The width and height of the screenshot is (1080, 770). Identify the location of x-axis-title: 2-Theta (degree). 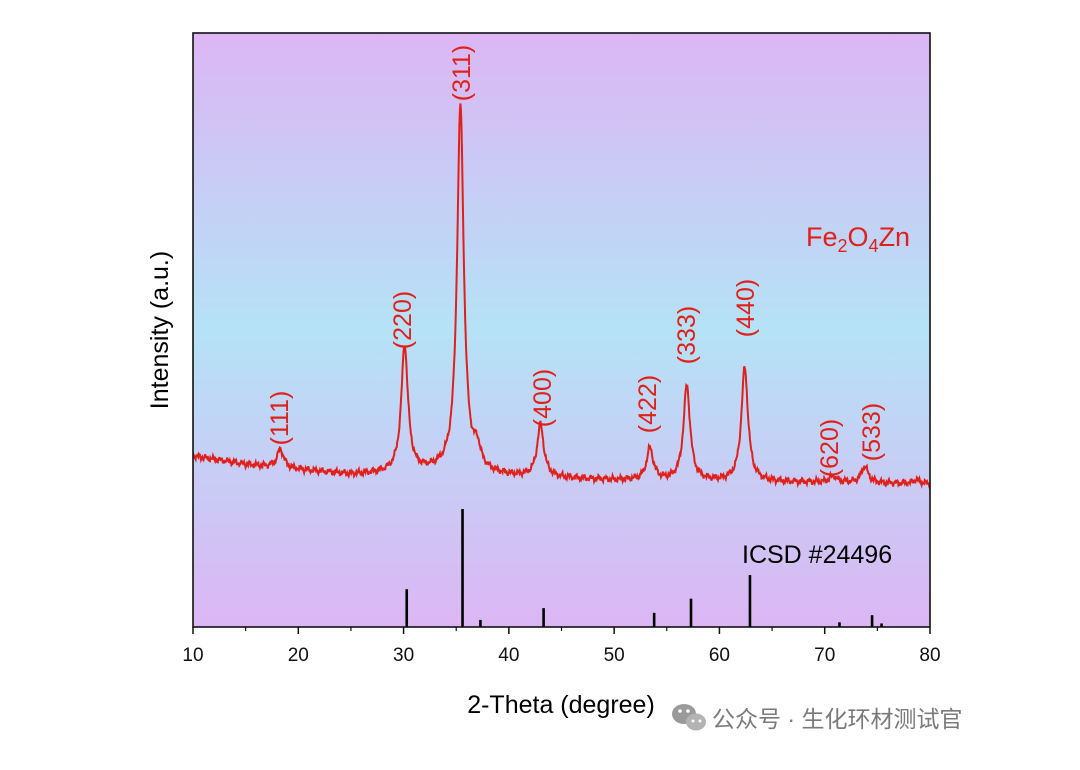
(561, 705).